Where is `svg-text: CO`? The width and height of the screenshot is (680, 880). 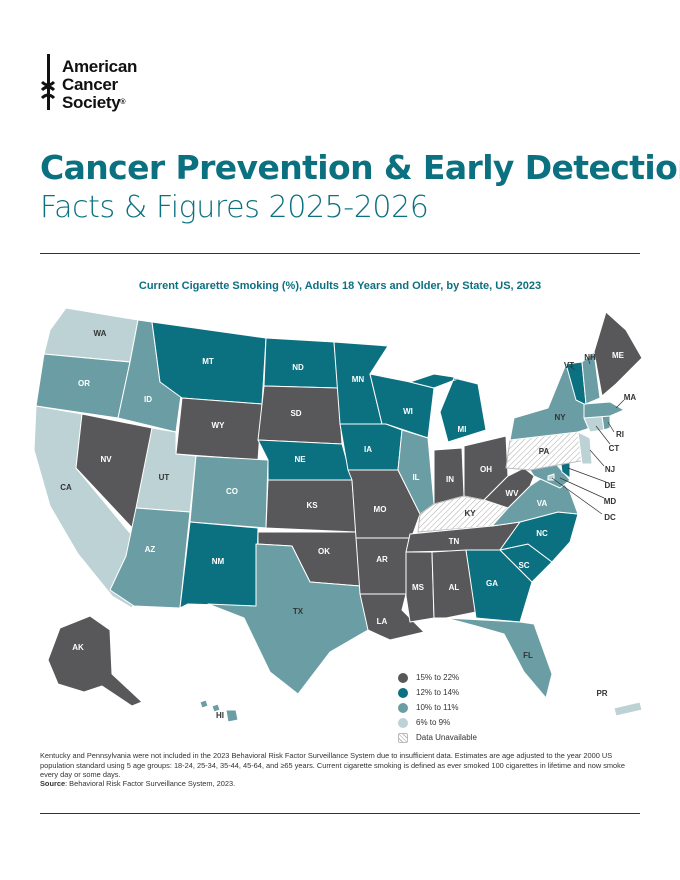
svg-text: CO is located at coordinates (232, 491).